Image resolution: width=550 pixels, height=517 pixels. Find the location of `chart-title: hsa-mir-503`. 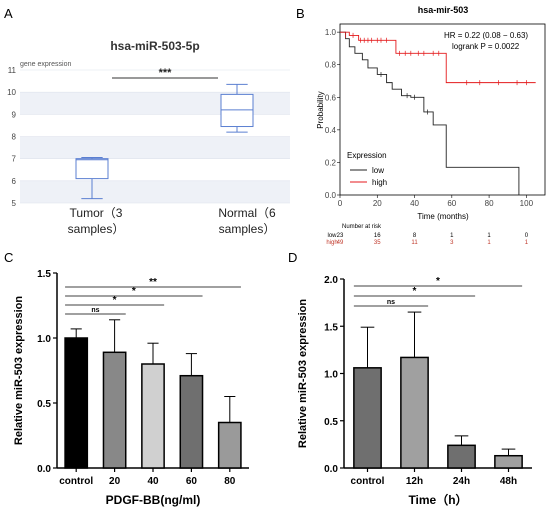

chart-title: hsa-mir-503 is located at coordinates (443, 10).